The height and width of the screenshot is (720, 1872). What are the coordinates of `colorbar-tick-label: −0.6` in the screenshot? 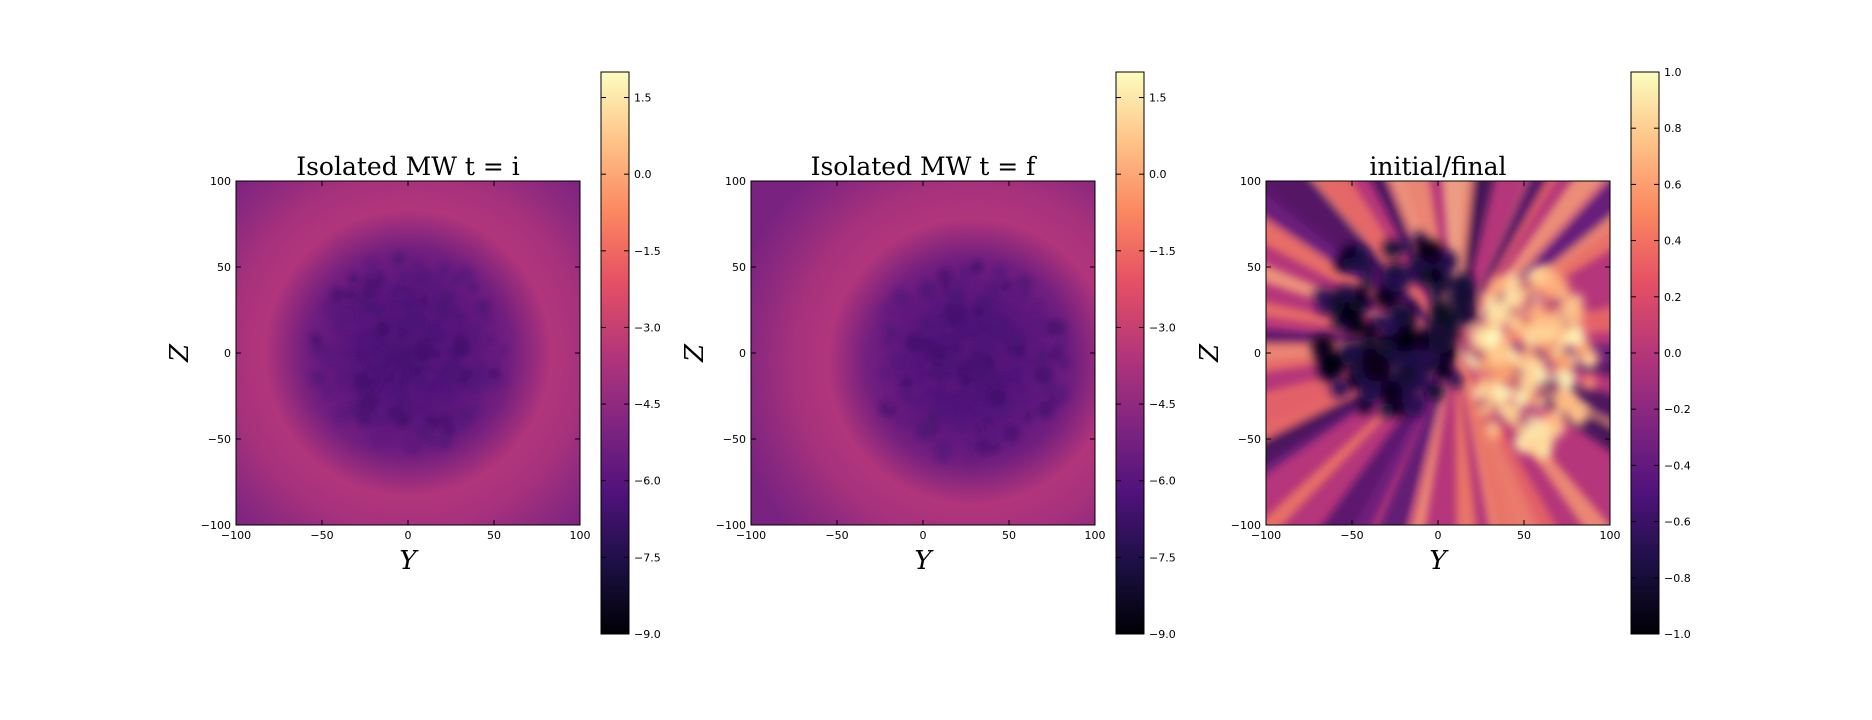 It's located at (1677, 522).